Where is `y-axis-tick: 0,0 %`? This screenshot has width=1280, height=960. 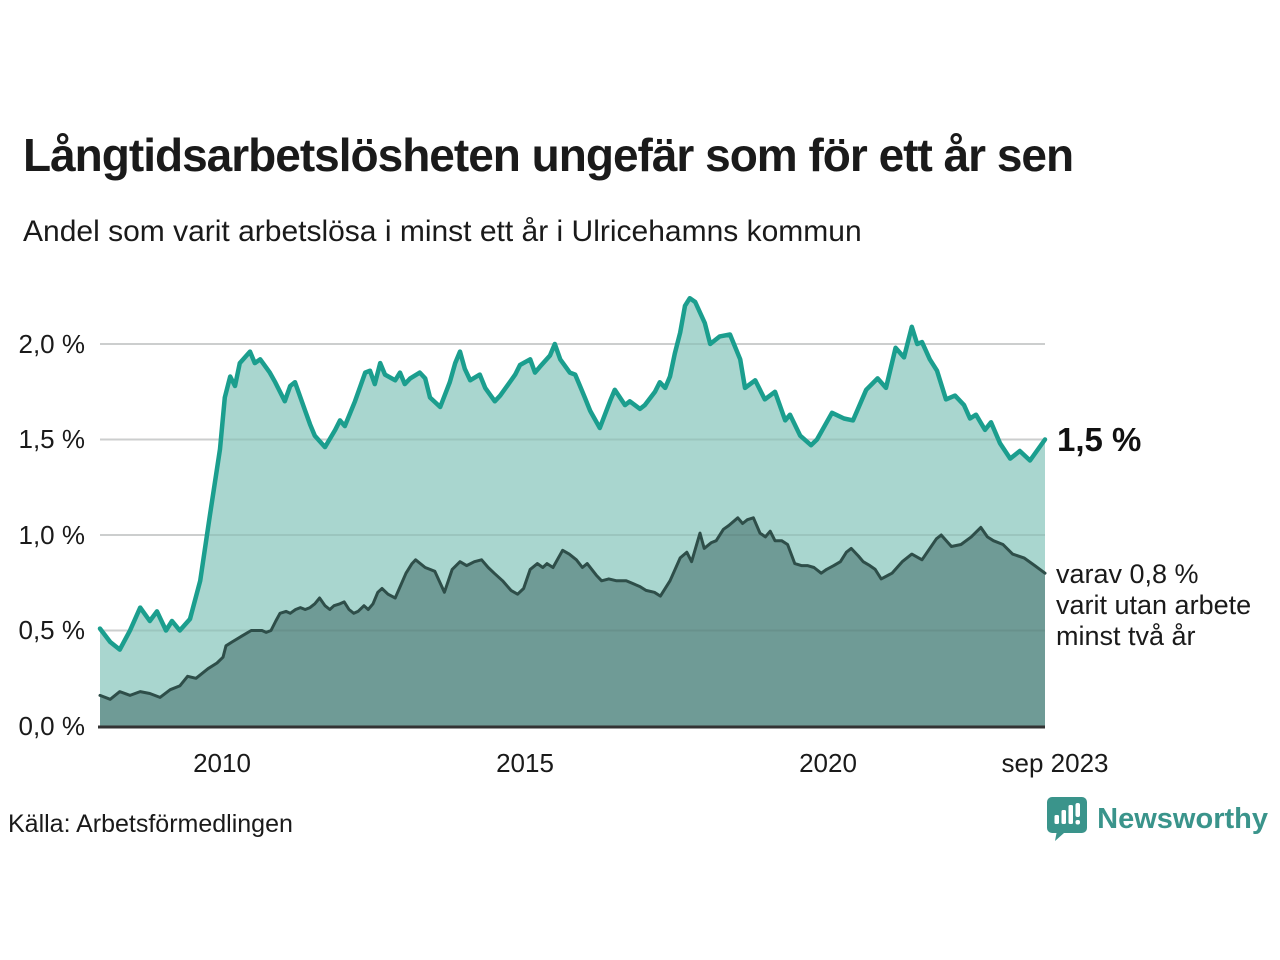
y-axis-tick: 0,0 % is located at coordinates (52, 726).